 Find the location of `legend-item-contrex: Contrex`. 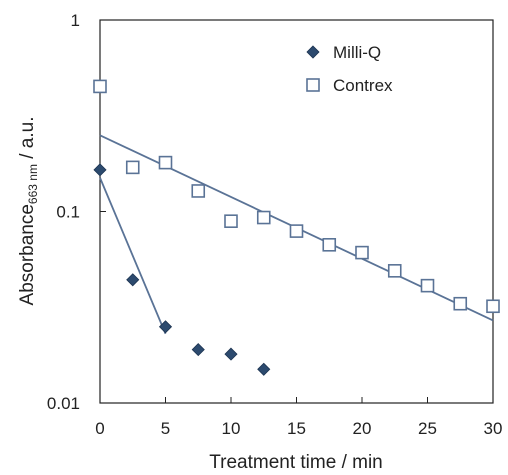

legend-item-contrex: Contrex is located at coordinates (349, 85).